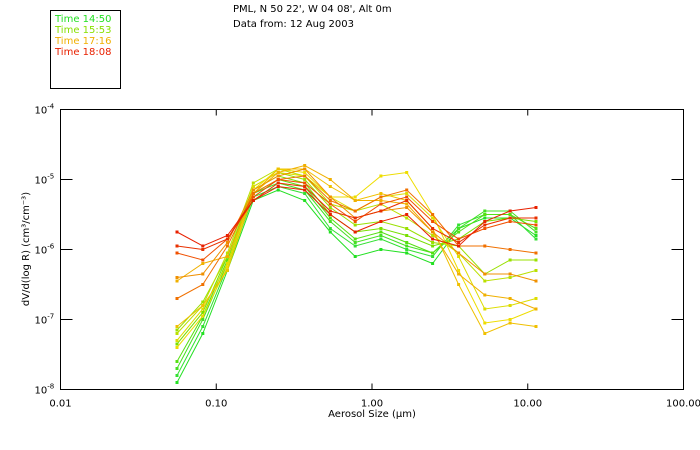 The height and width of the screenshot is (450, 700). Describe the element at coordinates (60, 404) in the screenshot. I see `x-tick-label: 0.01` at that location.